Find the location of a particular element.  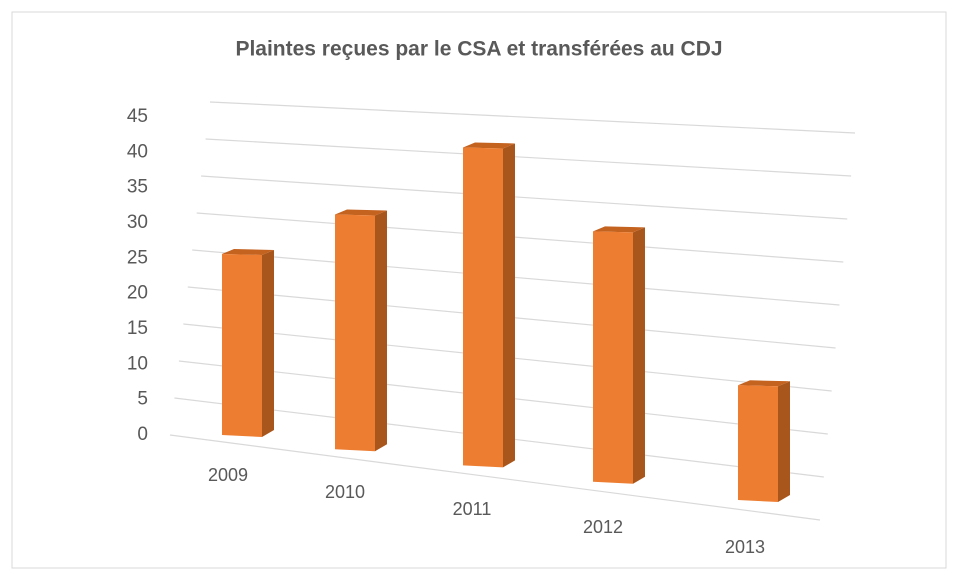

y-tick-label: 5 is located at coordinates (142, 399).